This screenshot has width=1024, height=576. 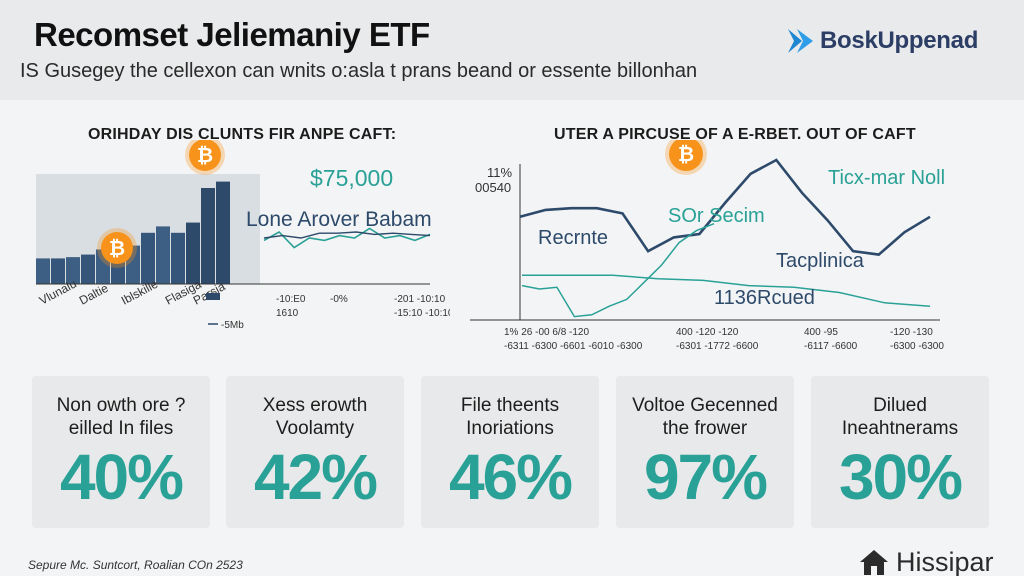 What do you see at coordinates (242, 134) in the screenshot?
I see `left-chart-title: ORIHDAY DIS CLUNTS FIR ANPE CAFT:` at bounding box center [242, 134].